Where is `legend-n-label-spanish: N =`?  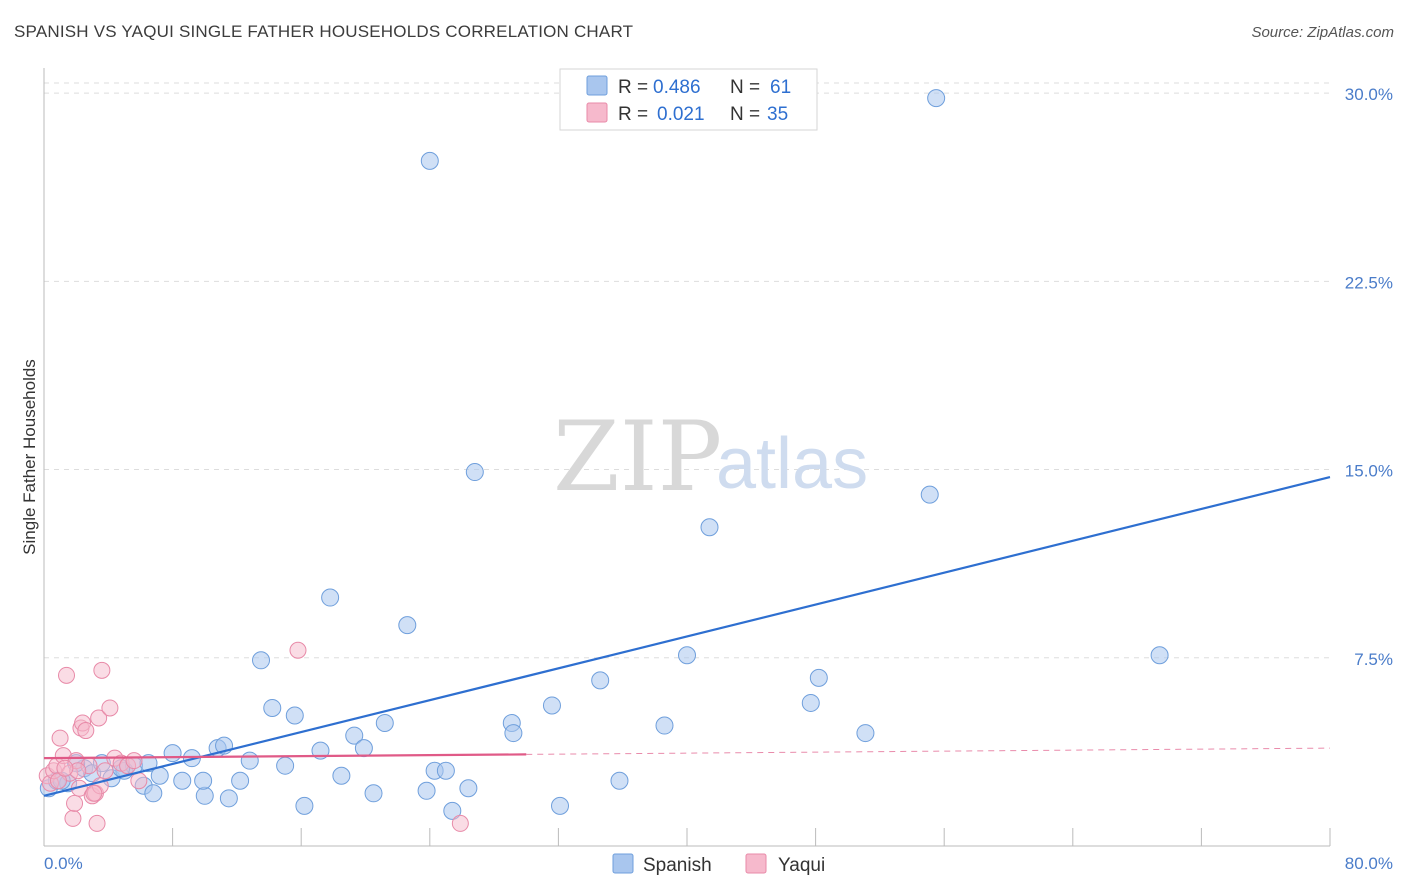 legend-n-label-spanish: N = is located at coordinates (745, 87).